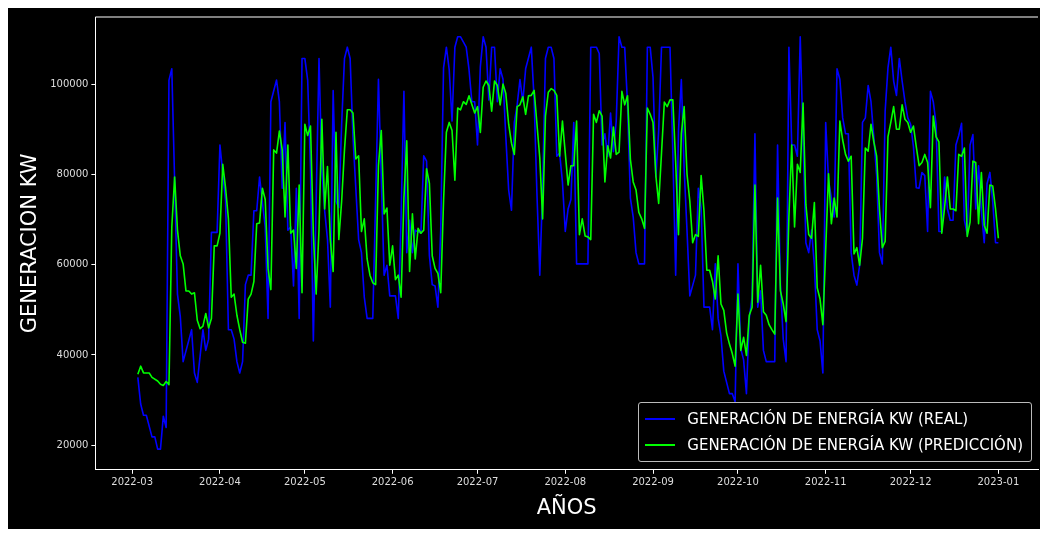 Image resolution: width=1048 pixels, height=537 pixels. What do you see at coordinates (653, 482) in the screenshot?
I see `x-tick-label: 2022-09` at bounding box center [653, 482].